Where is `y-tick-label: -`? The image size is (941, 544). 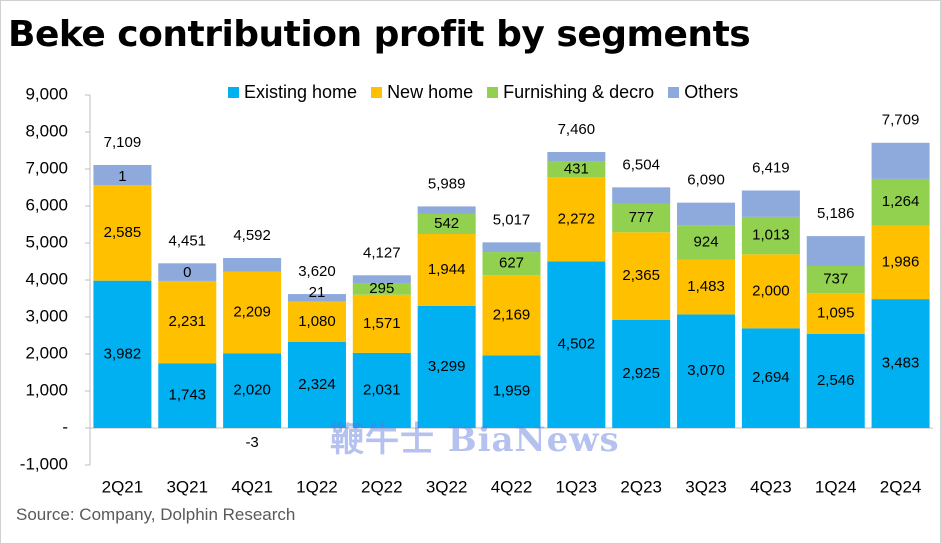
y-tick-label: - is located at coordinates (65, 426).